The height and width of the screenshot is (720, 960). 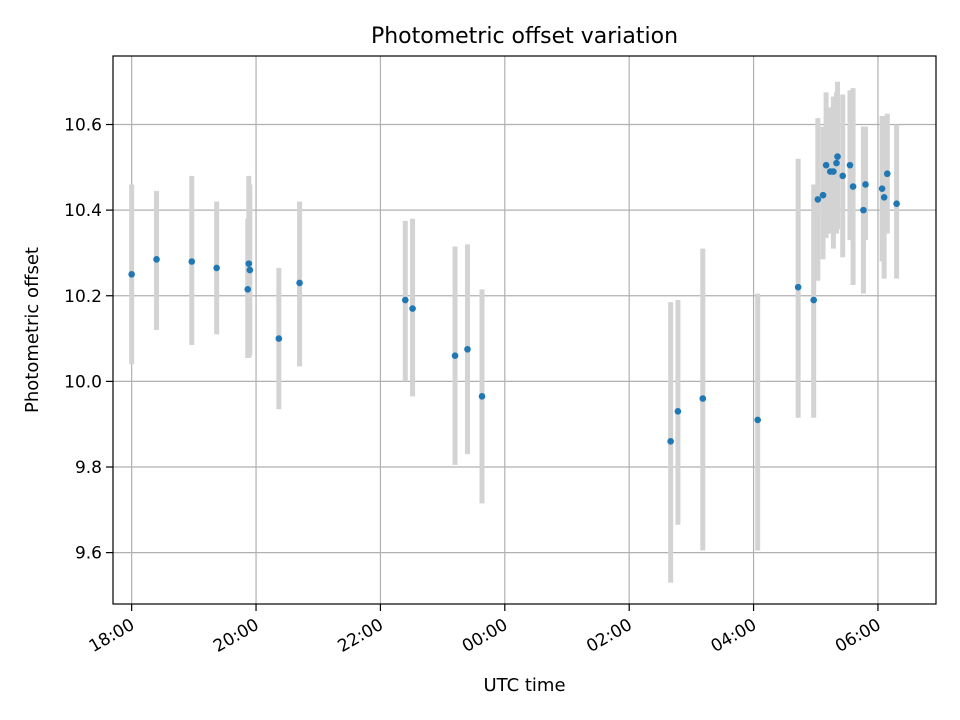 I want to click on y-tick-label: 10.2, so click(x=83, y=297).